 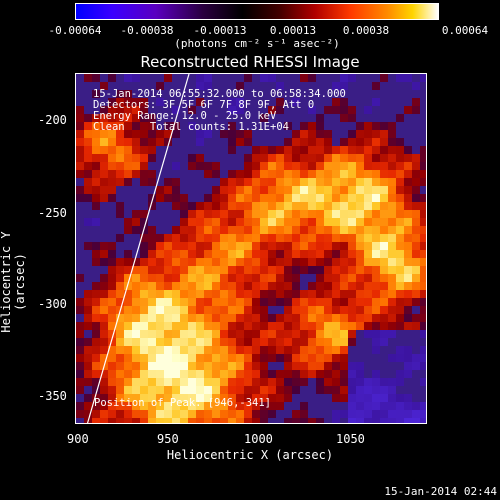 I want to click on y-tick-label: -300, so click(x=52, y=304).